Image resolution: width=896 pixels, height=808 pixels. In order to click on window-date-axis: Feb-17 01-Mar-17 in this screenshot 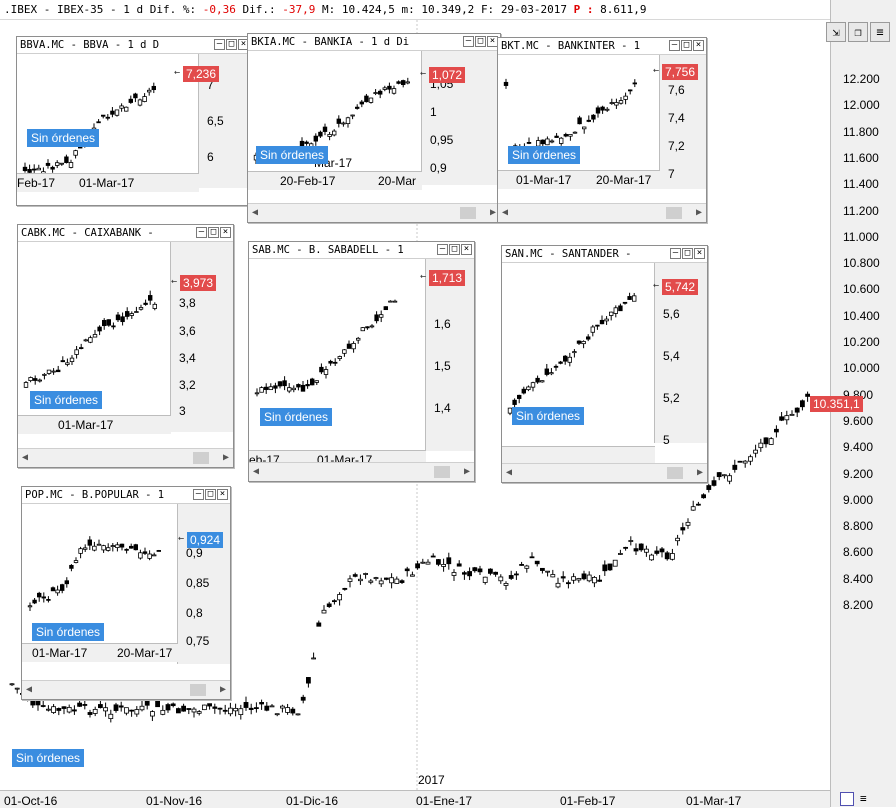, I will do `click(108, 182)`.